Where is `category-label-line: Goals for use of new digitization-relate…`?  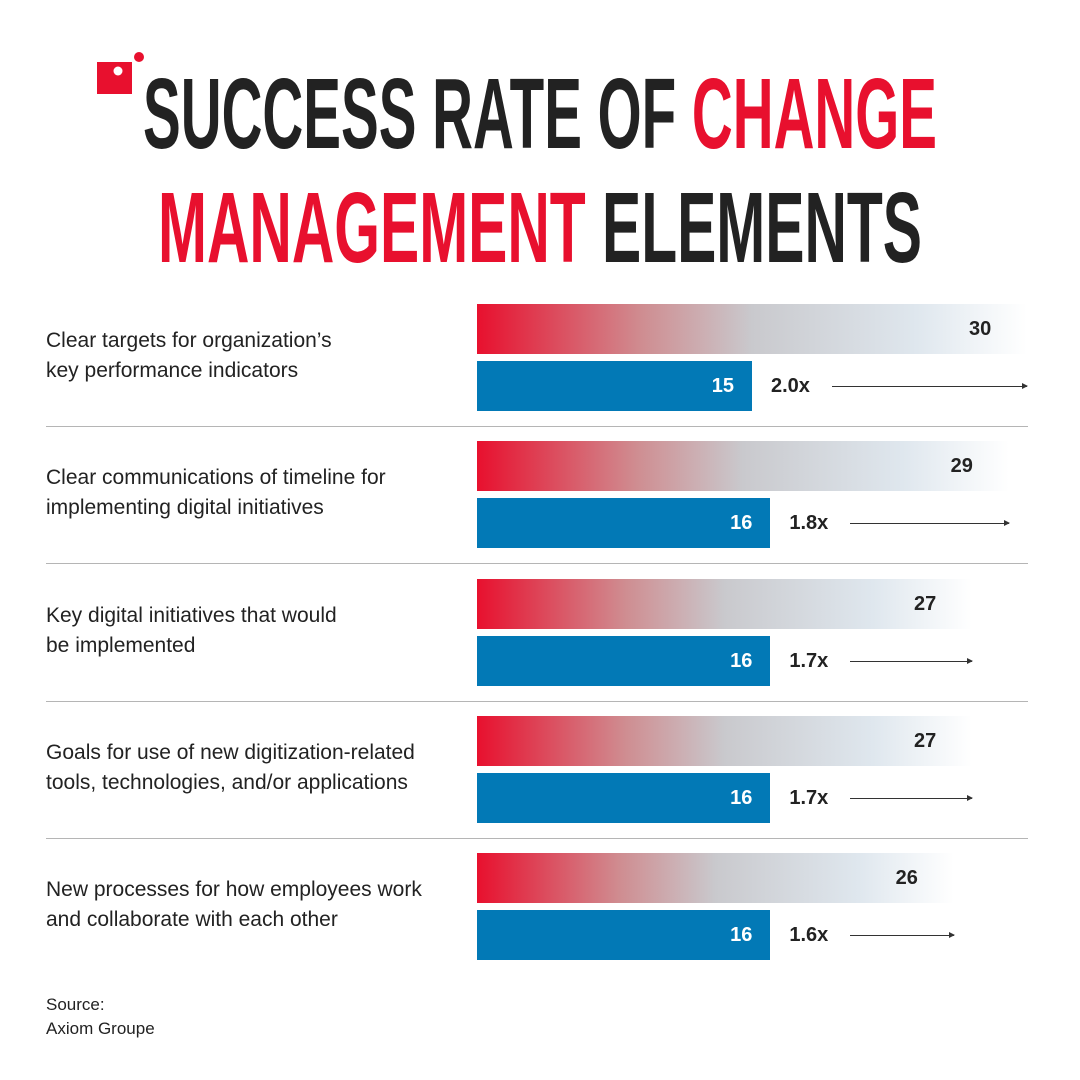
category-label-line: Goals for use of new digitization-relate… is located at coordinates (230, 752).